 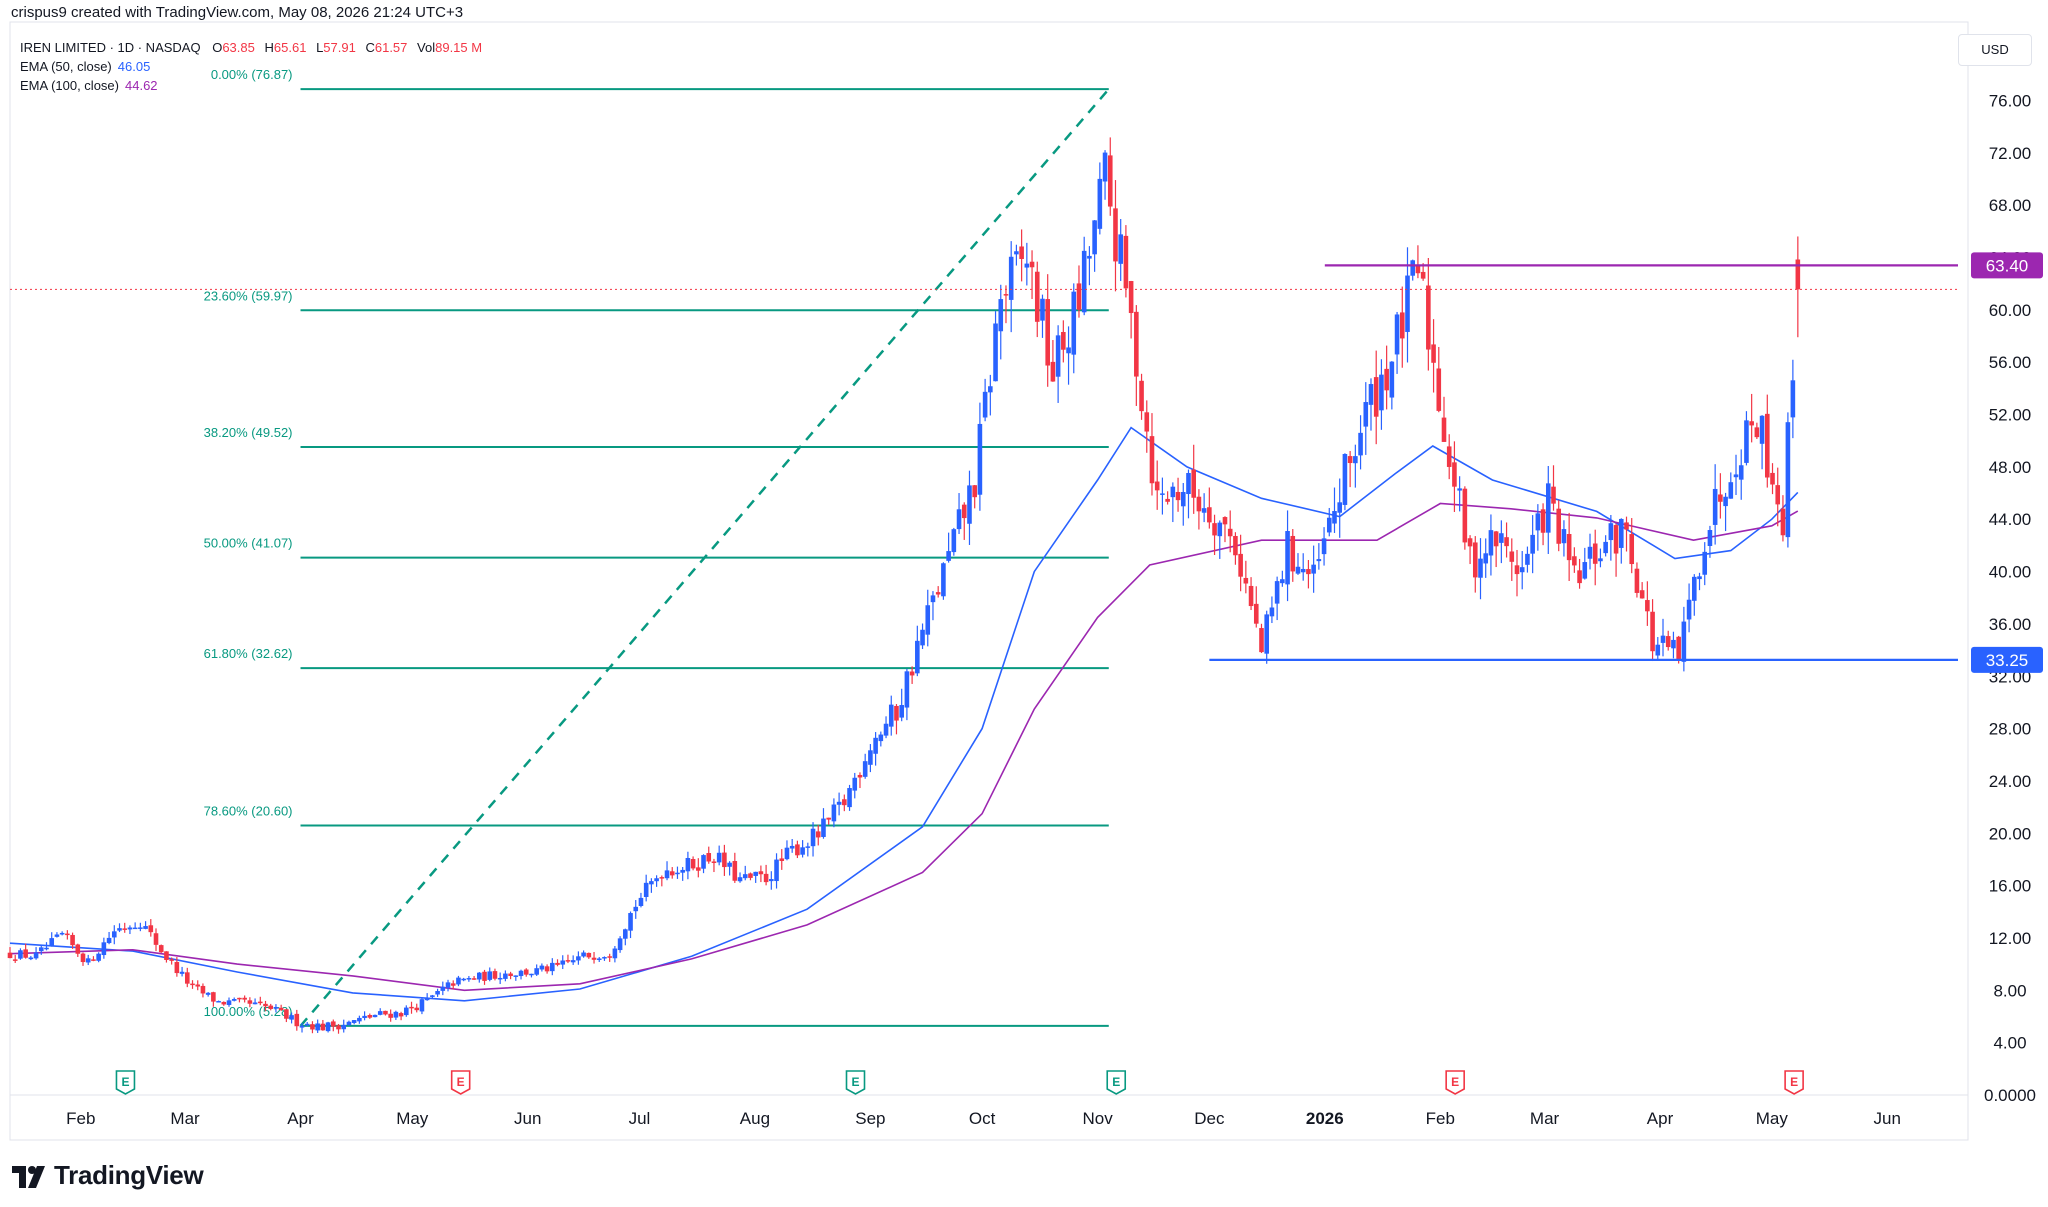 What do you see at coordinates (2010, 153) in the screenshot?
I see `y-tick-label: 72.00` at bounding box center [2010, 153].